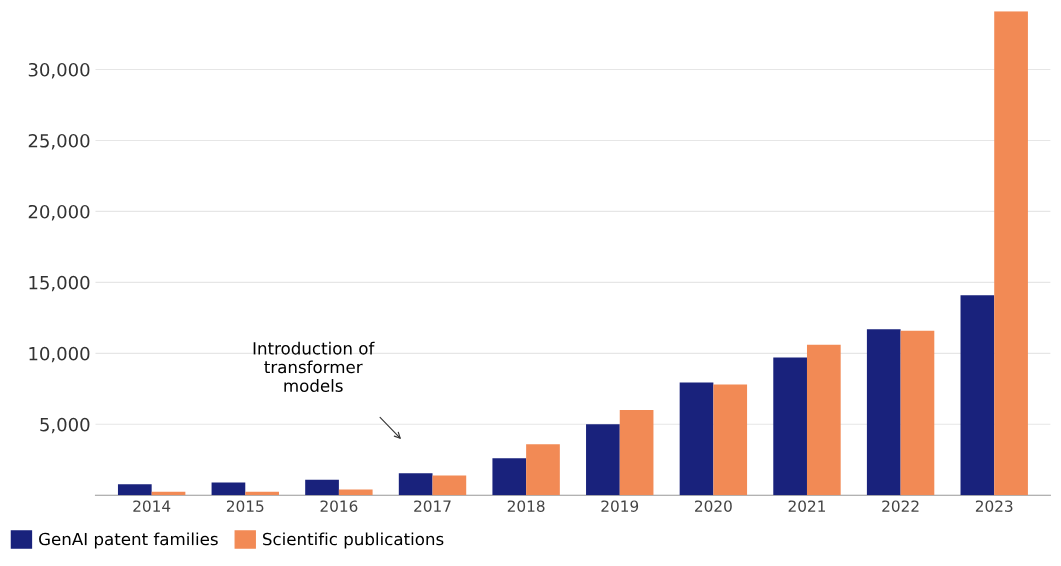 This screenshot has width=1061, height=566. Describe the element at coordinates (59, 283) in the screenshot. I see `y-tick-label: 15,000` at that location.